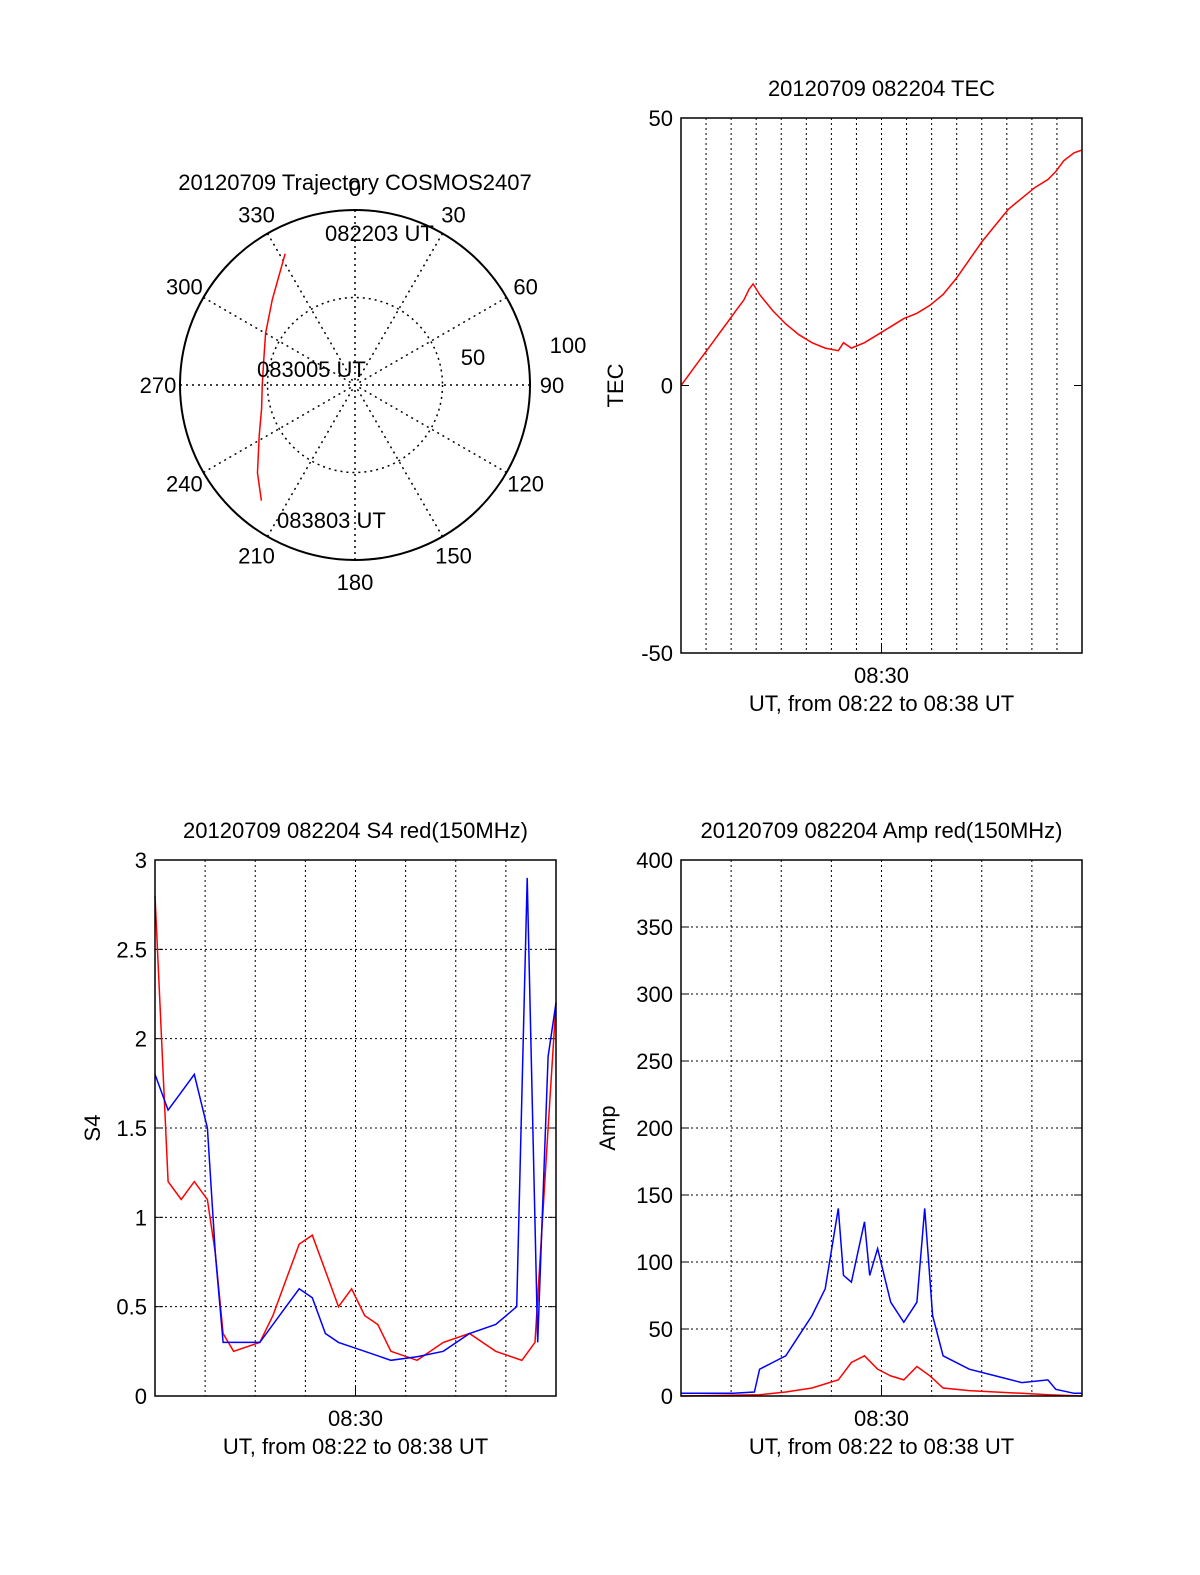  Describe the element at coordinates (311, 369) in the screenshot. I see `polar-annotation: 083005 UT` at that location.